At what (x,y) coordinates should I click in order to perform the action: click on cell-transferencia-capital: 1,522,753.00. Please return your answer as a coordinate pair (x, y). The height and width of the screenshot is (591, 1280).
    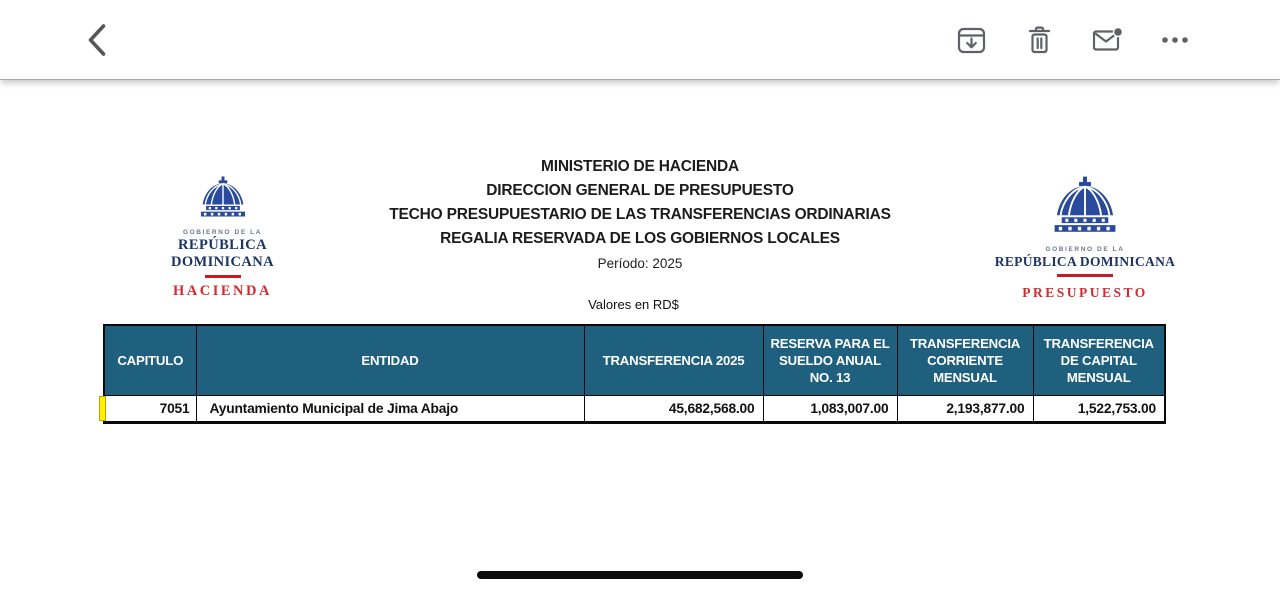
    Looking at the image, I should click on (1099, 408).